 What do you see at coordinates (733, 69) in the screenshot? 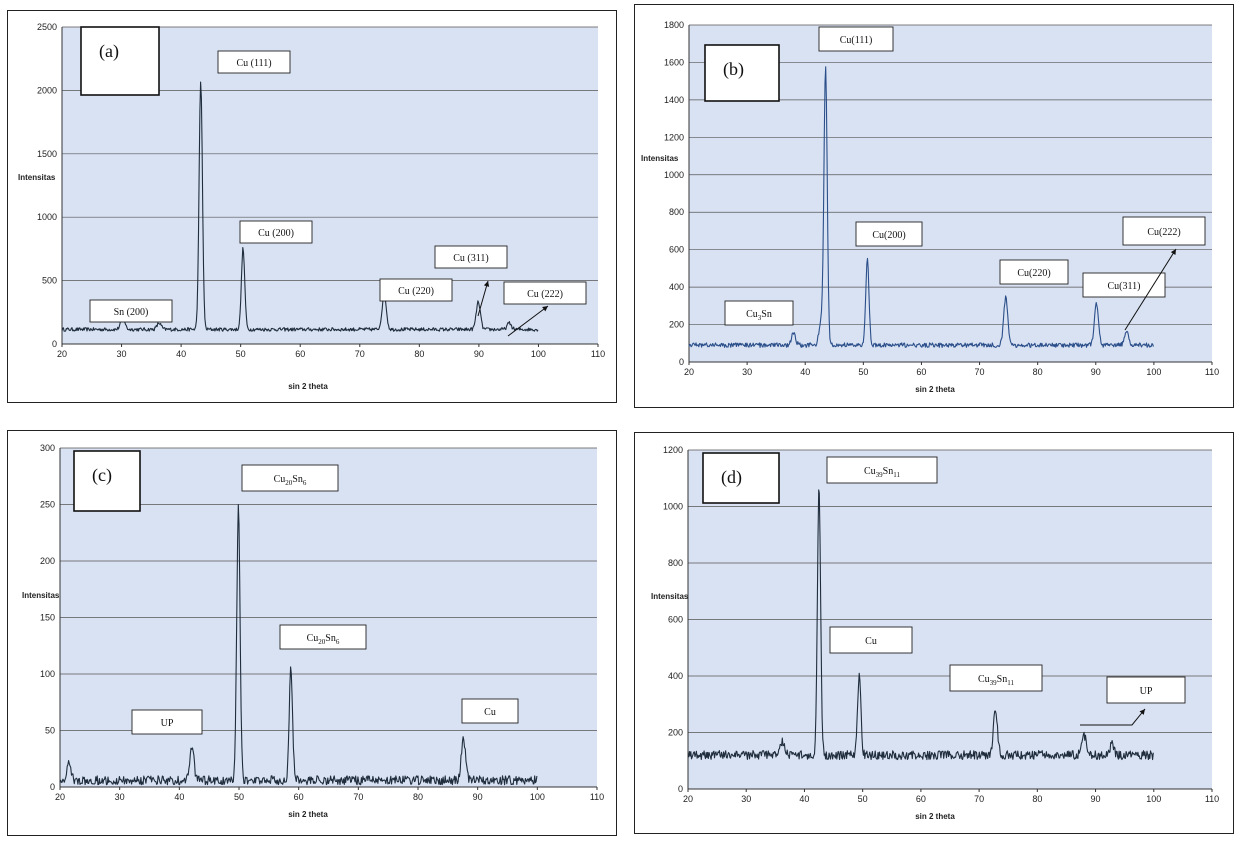
I see `svg-text: (b)` at bounding box center [733, 69].